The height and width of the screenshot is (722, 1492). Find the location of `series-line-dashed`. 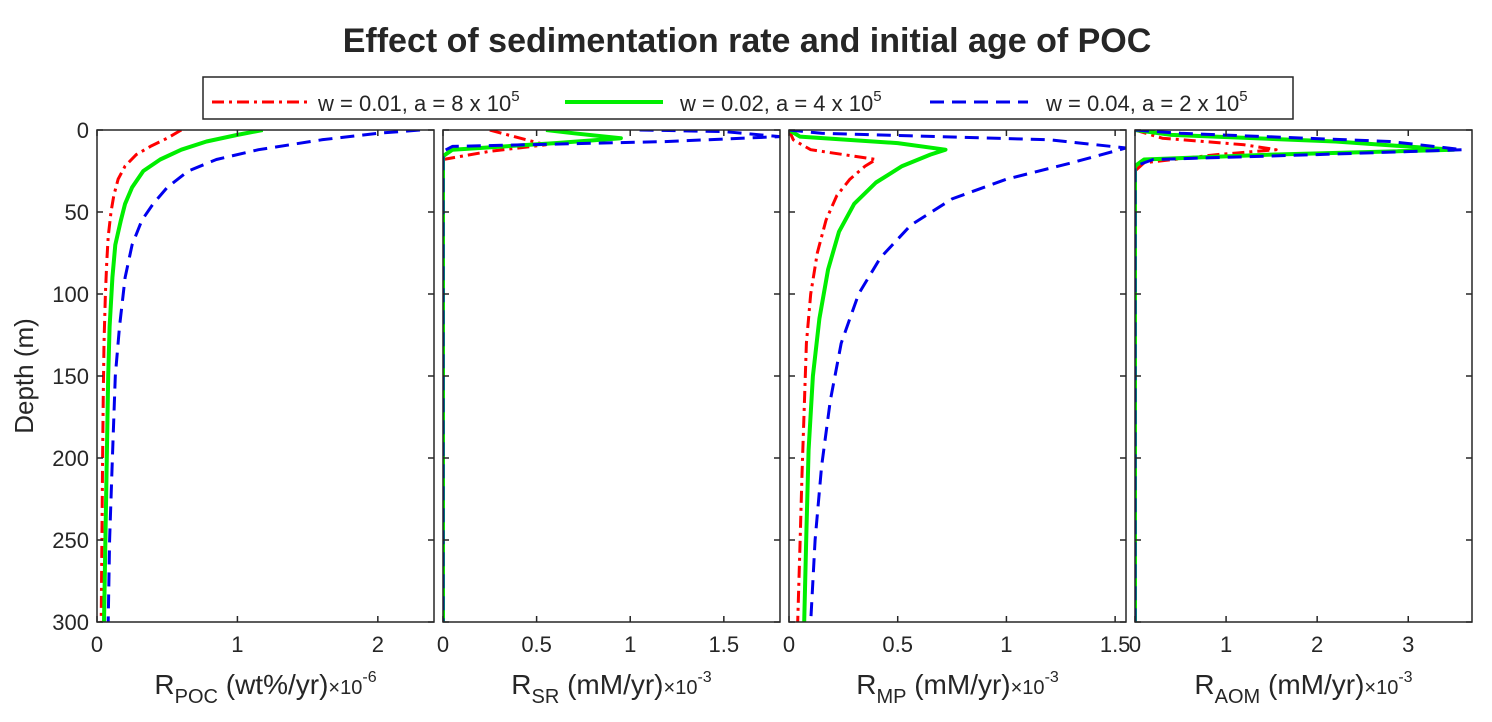

series-line-dashed is located at coordinates (263, 376).